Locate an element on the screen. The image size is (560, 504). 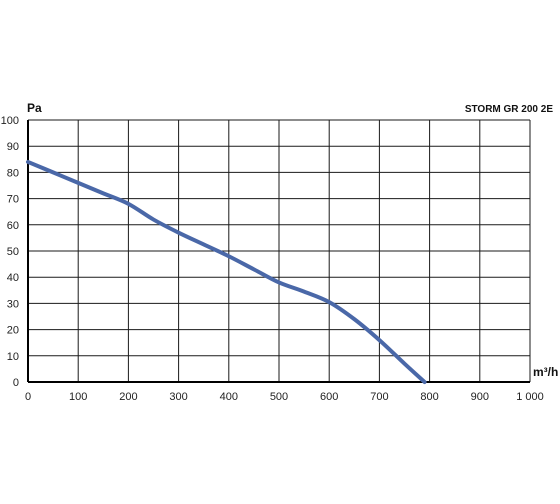
x-tick-label: 0 is located at coordinates (28, 397).